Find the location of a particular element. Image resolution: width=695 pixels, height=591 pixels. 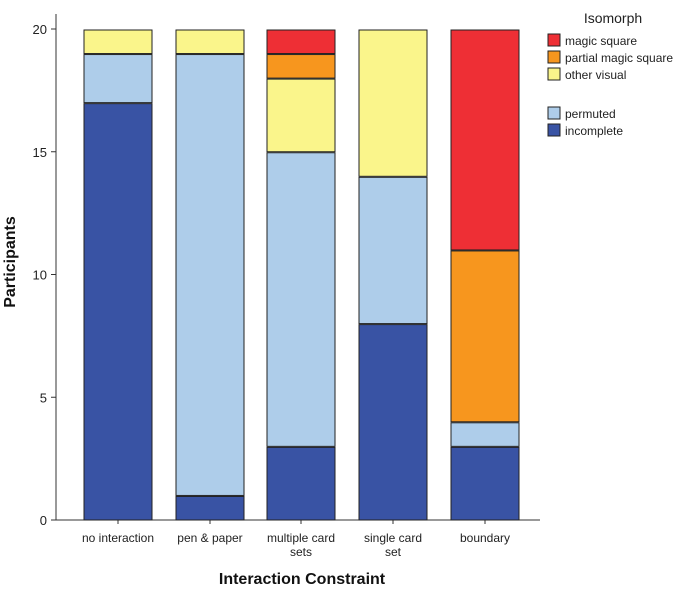

bar-multiple-card-sets-partial-magic-square is located at coordinates (301, 66).